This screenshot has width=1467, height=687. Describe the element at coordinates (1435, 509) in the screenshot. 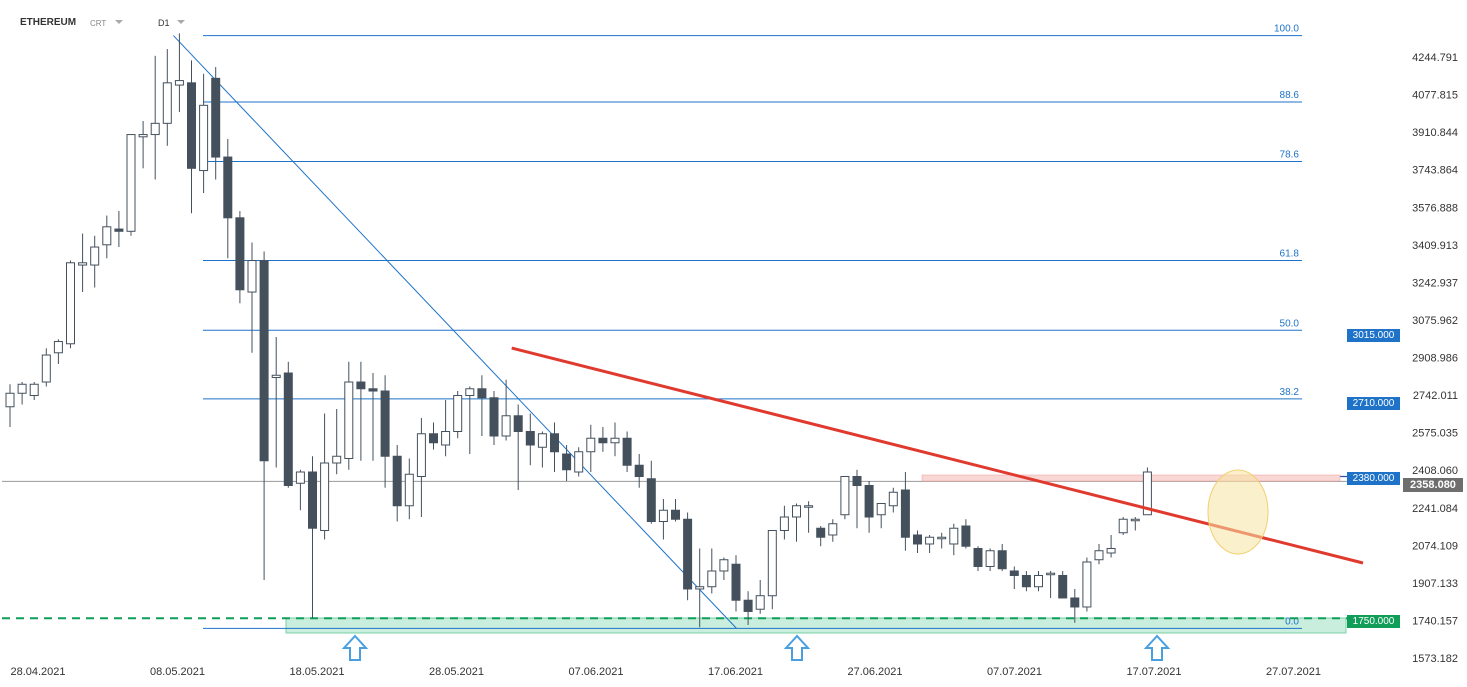

I see `y-tick-label: 2241.084` at that location.